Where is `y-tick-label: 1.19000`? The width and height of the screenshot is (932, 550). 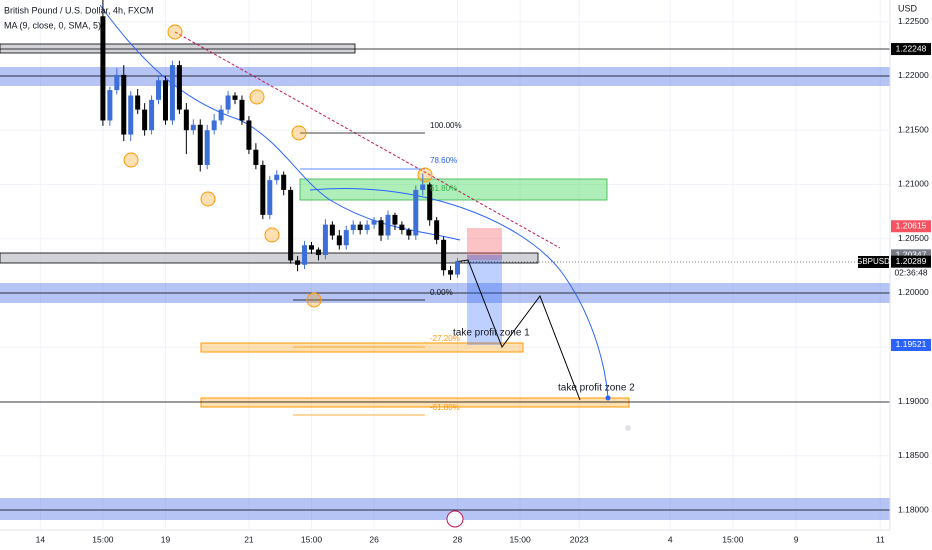
y-tick-label: 1.19000 is located at coordinates (913, 401).